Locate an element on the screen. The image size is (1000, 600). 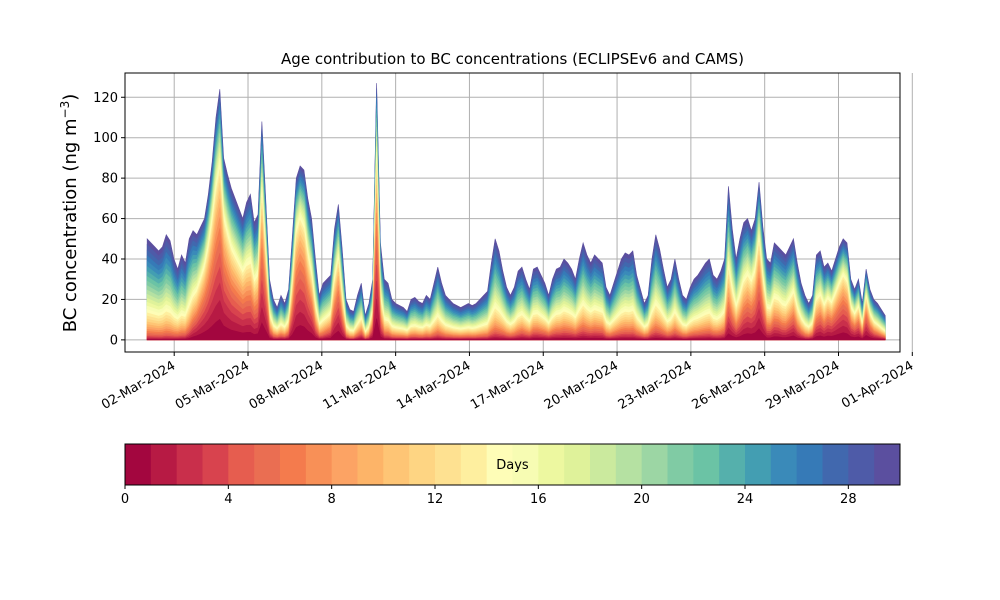
colorbar-tick-label: 24 is located at coordinates (745, 499).